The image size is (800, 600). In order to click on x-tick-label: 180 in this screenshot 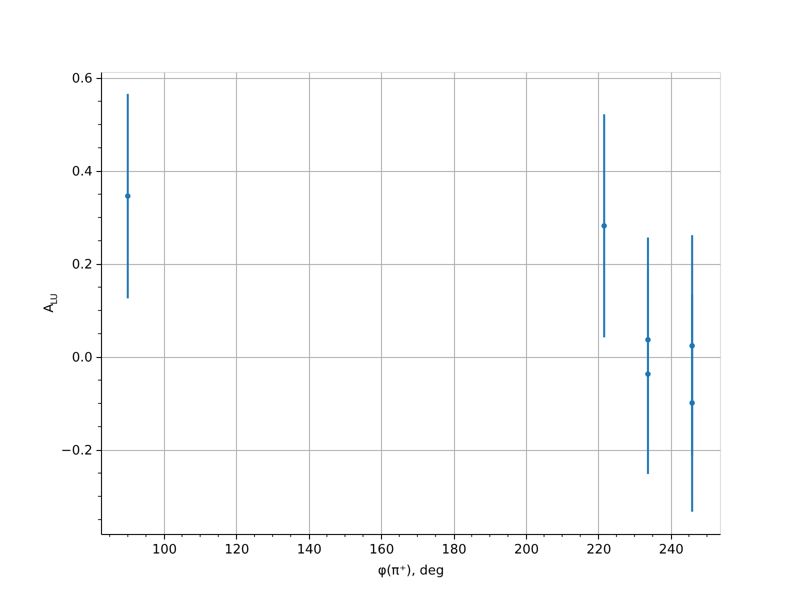, I will do `click(454, 550)`.